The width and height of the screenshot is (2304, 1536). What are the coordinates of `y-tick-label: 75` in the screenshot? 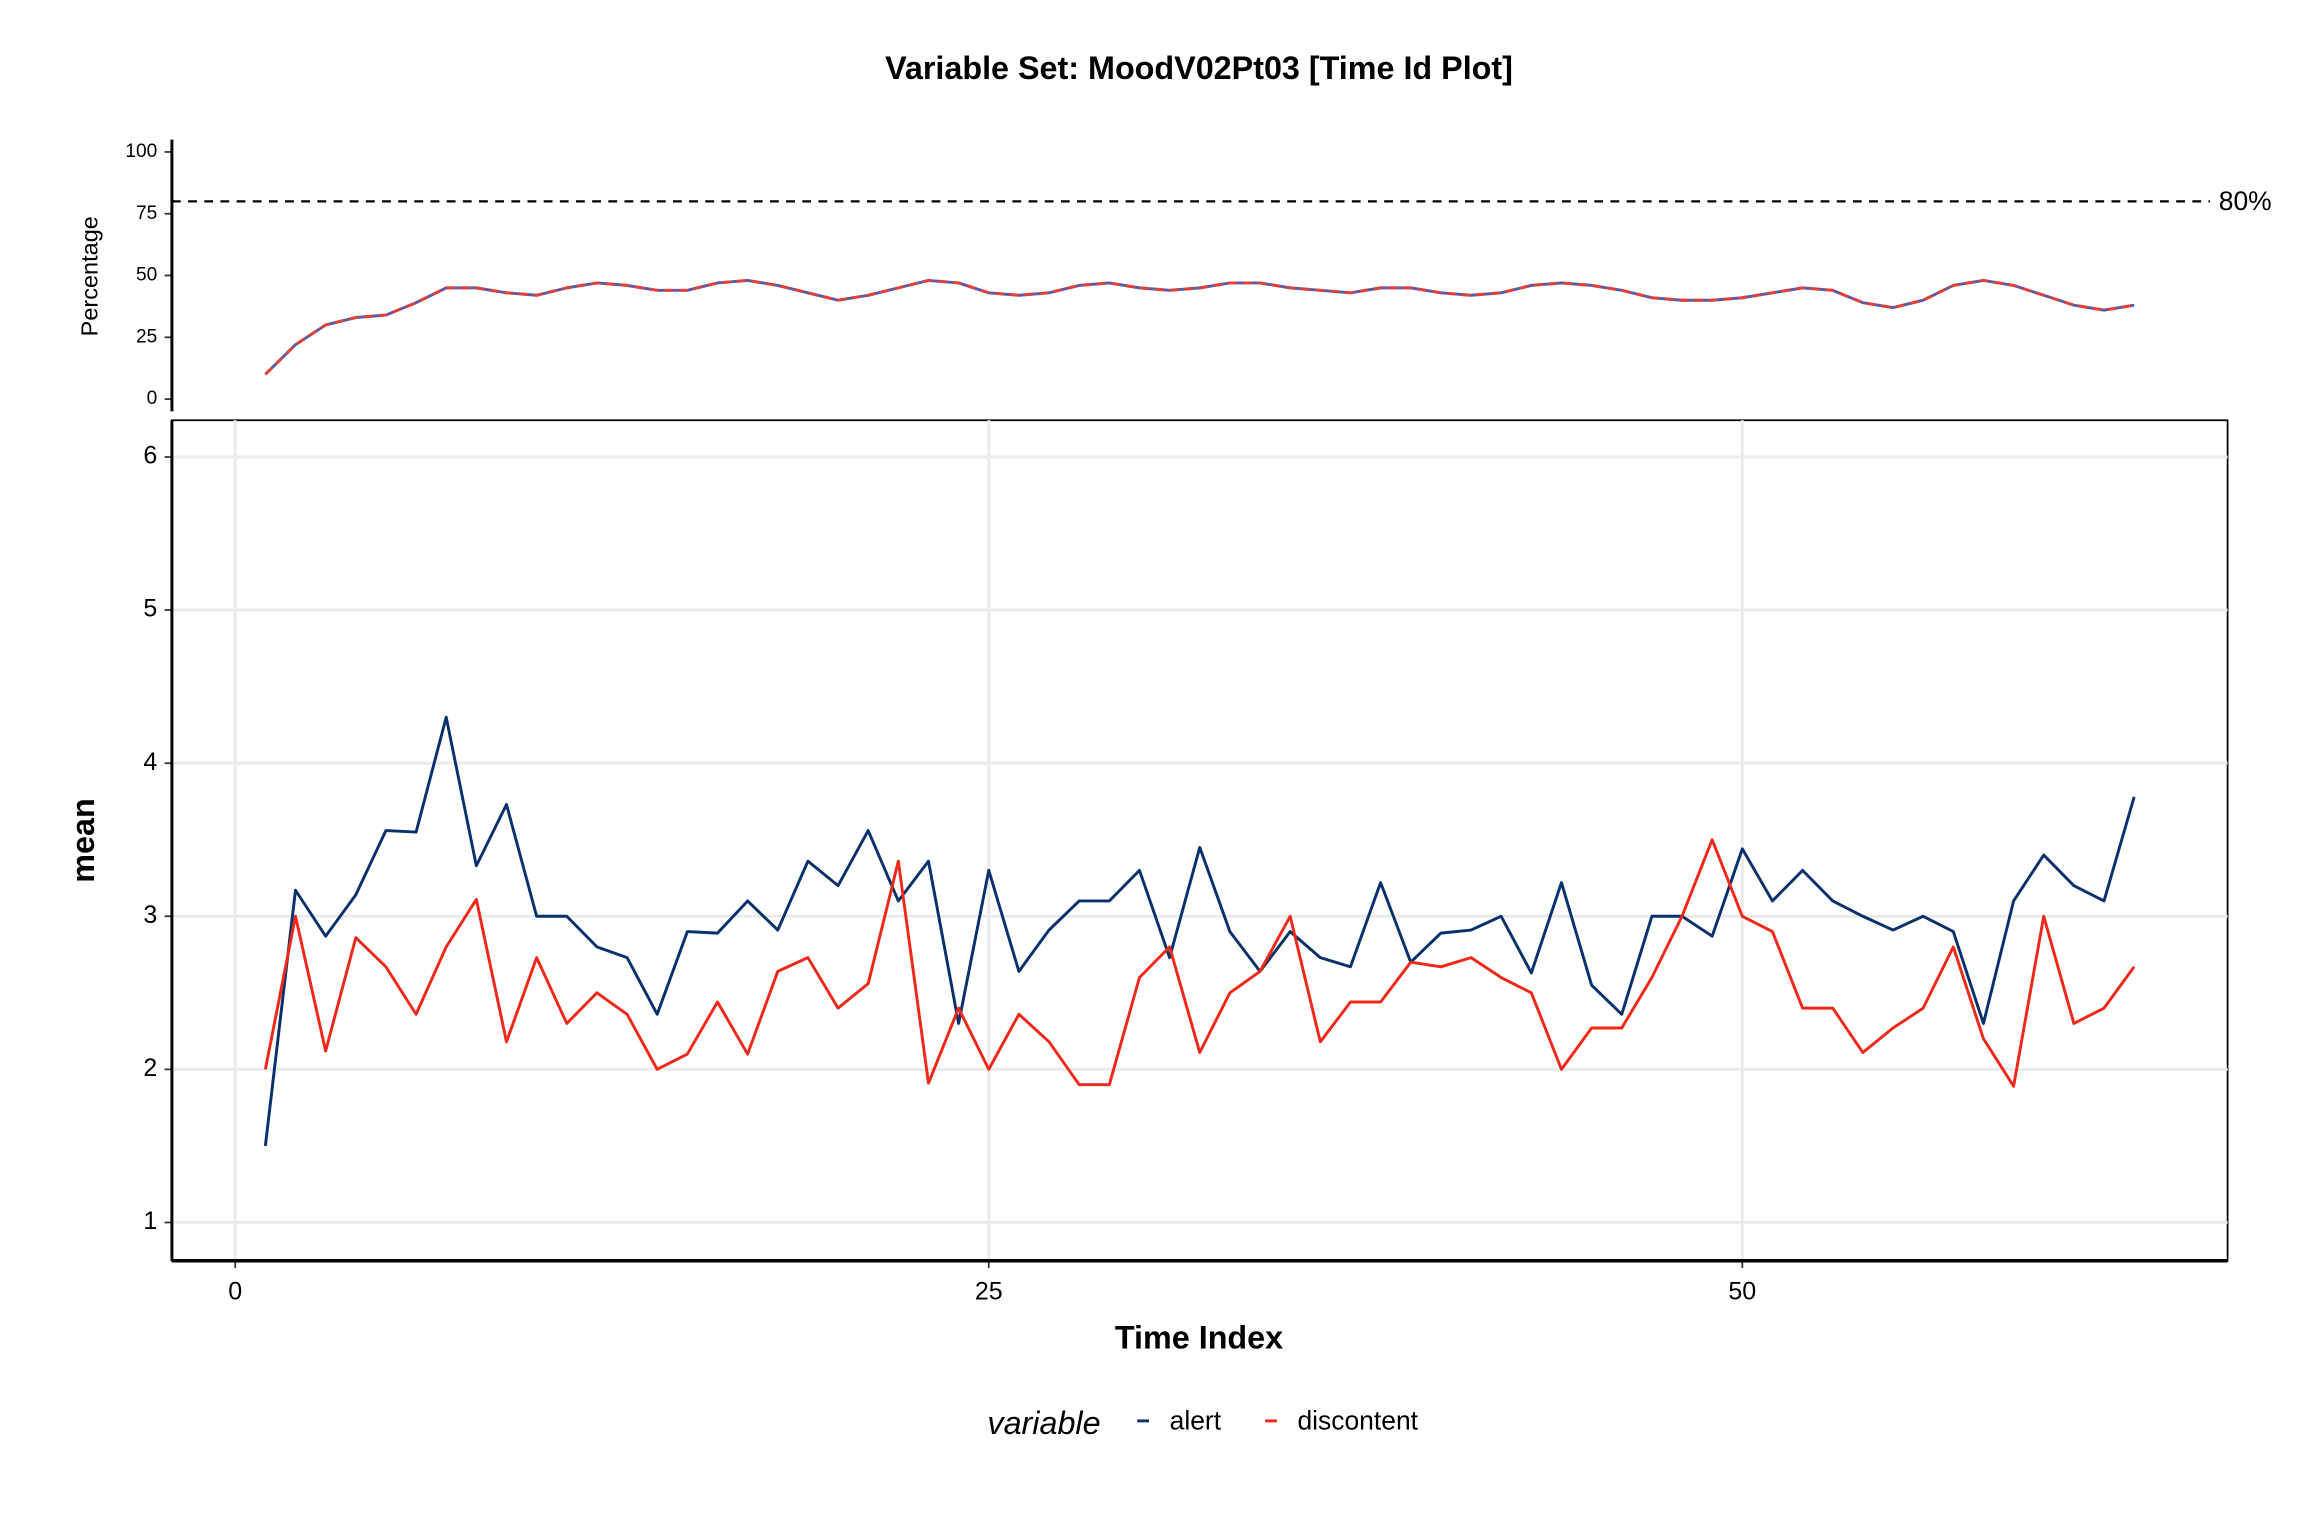 It's located at (146, 213).